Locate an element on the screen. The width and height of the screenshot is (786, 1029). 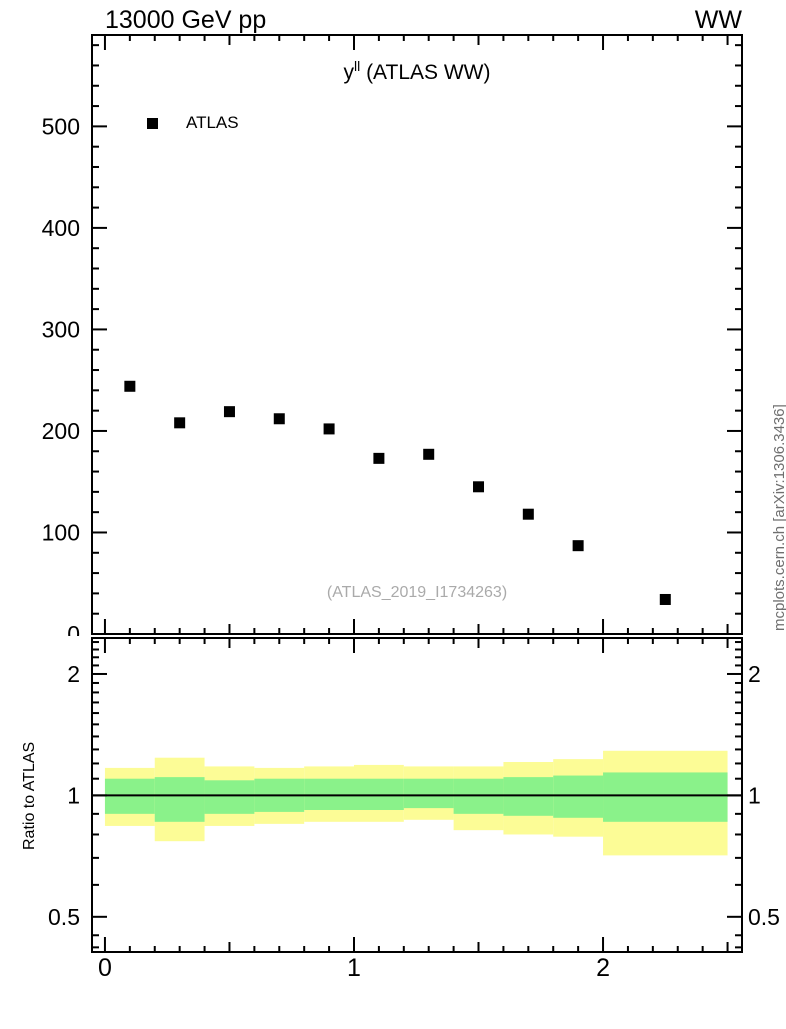
mcplots-arxiv-caption: mcplots.cern.ch [arXiv:1306.3436] is located at coordinates (778, 517).